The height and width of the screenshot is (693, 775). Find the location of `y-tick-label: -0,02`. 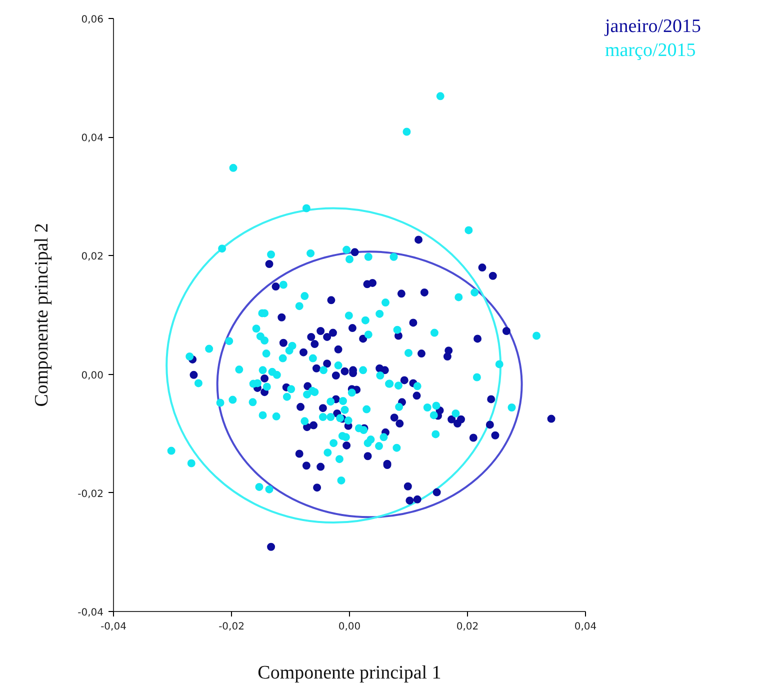

y-tick-label: -0,02 is located at coordinates (91, 494).